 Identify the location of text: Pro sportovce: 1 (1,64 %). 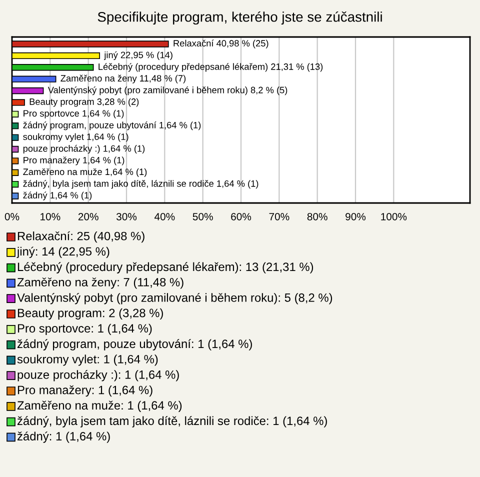
(85, 329).